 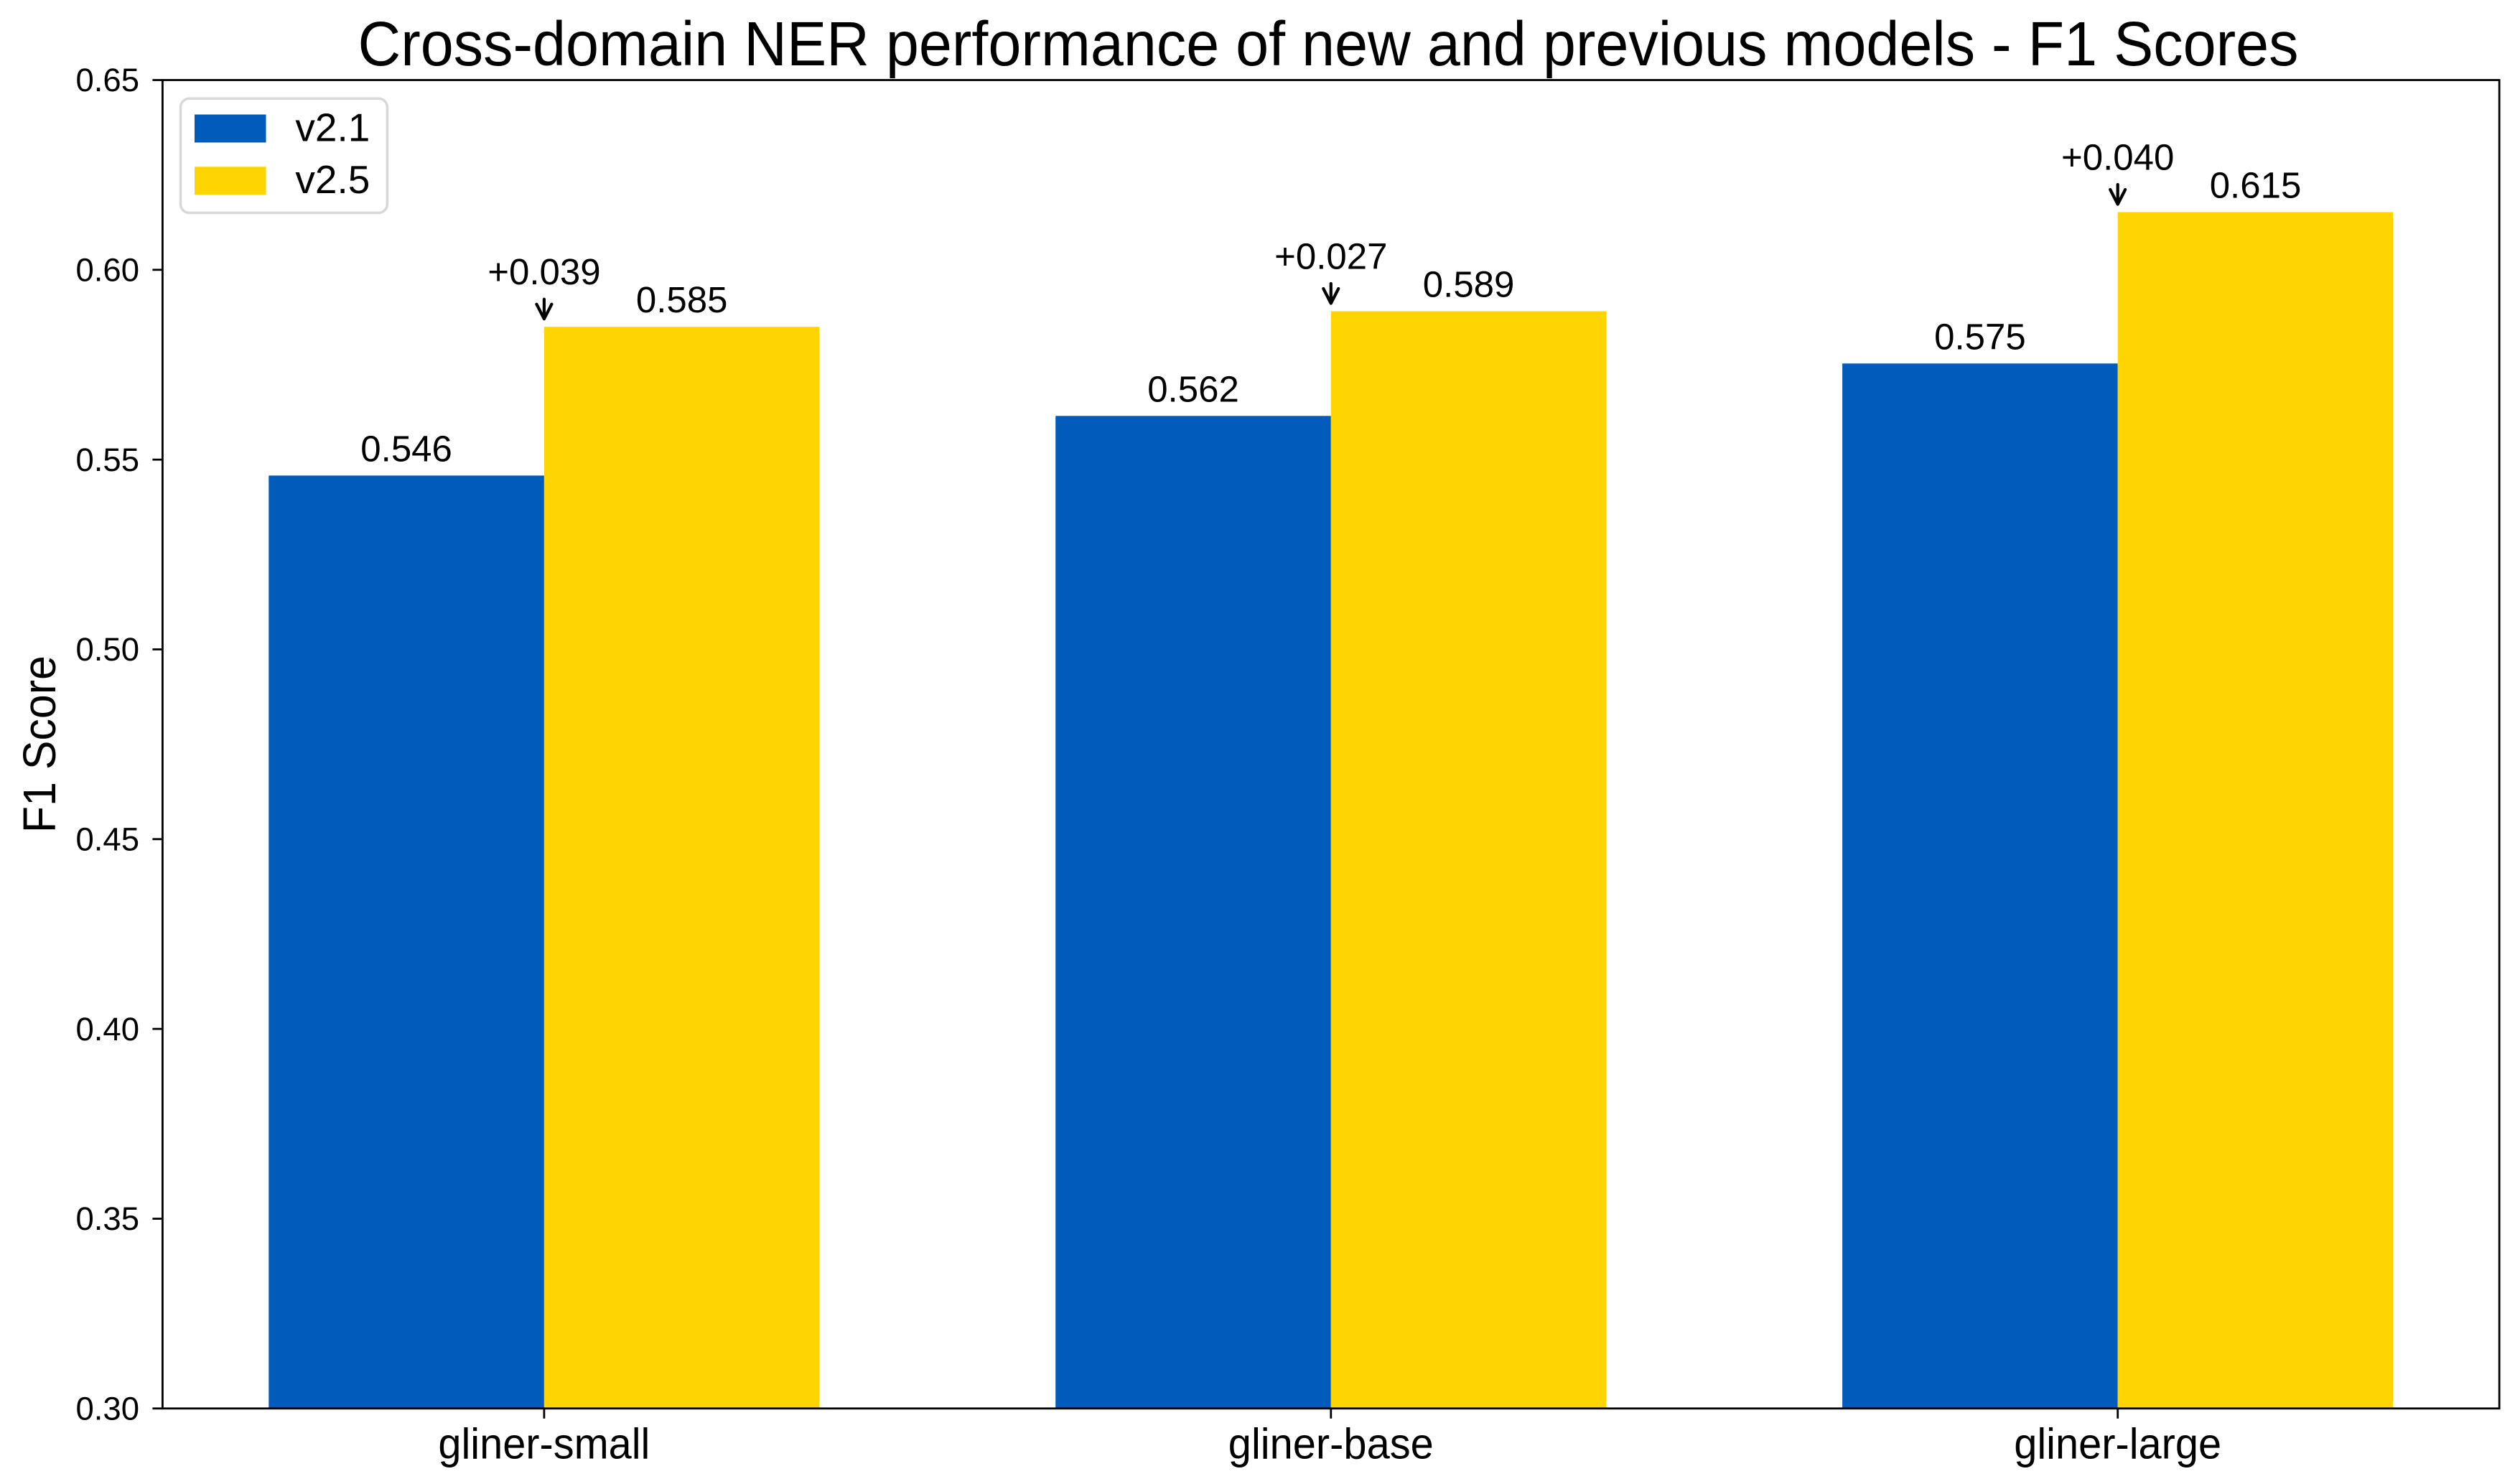 I want to click on svg-text: 0.50, so click(x=107, y=649).